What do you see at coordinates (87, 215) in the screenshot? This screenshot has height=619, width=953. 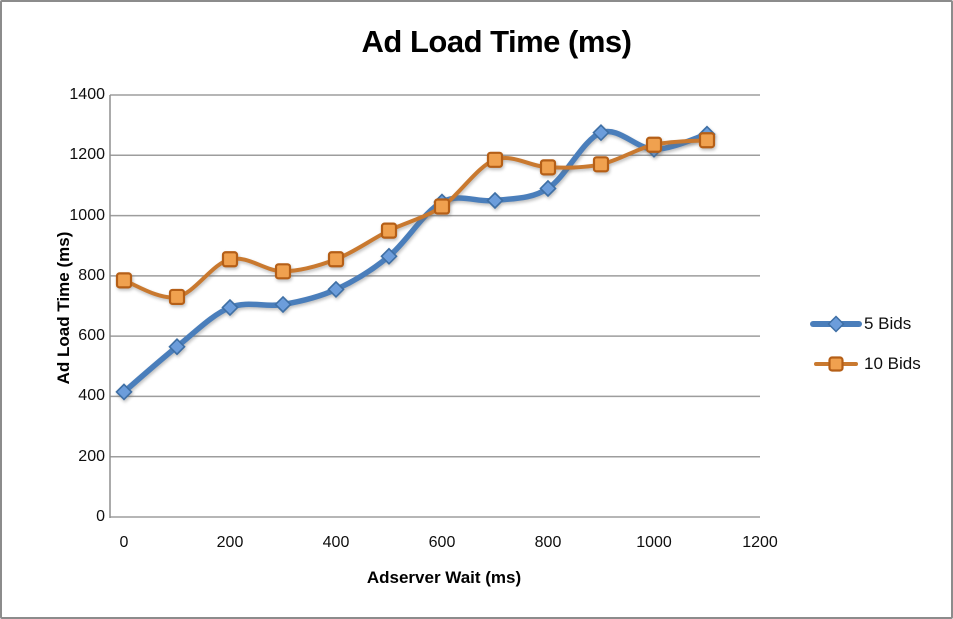 I see `y-tick-label: 1000` at bounding box center [87, 215].